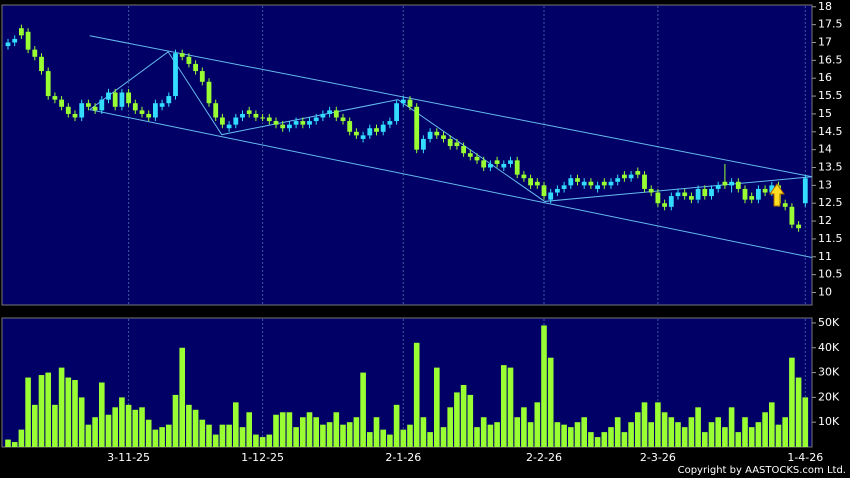  Describe the element at coordinates (825, 6) in the screenshot. I see `y-tick-label: 18` at that location.